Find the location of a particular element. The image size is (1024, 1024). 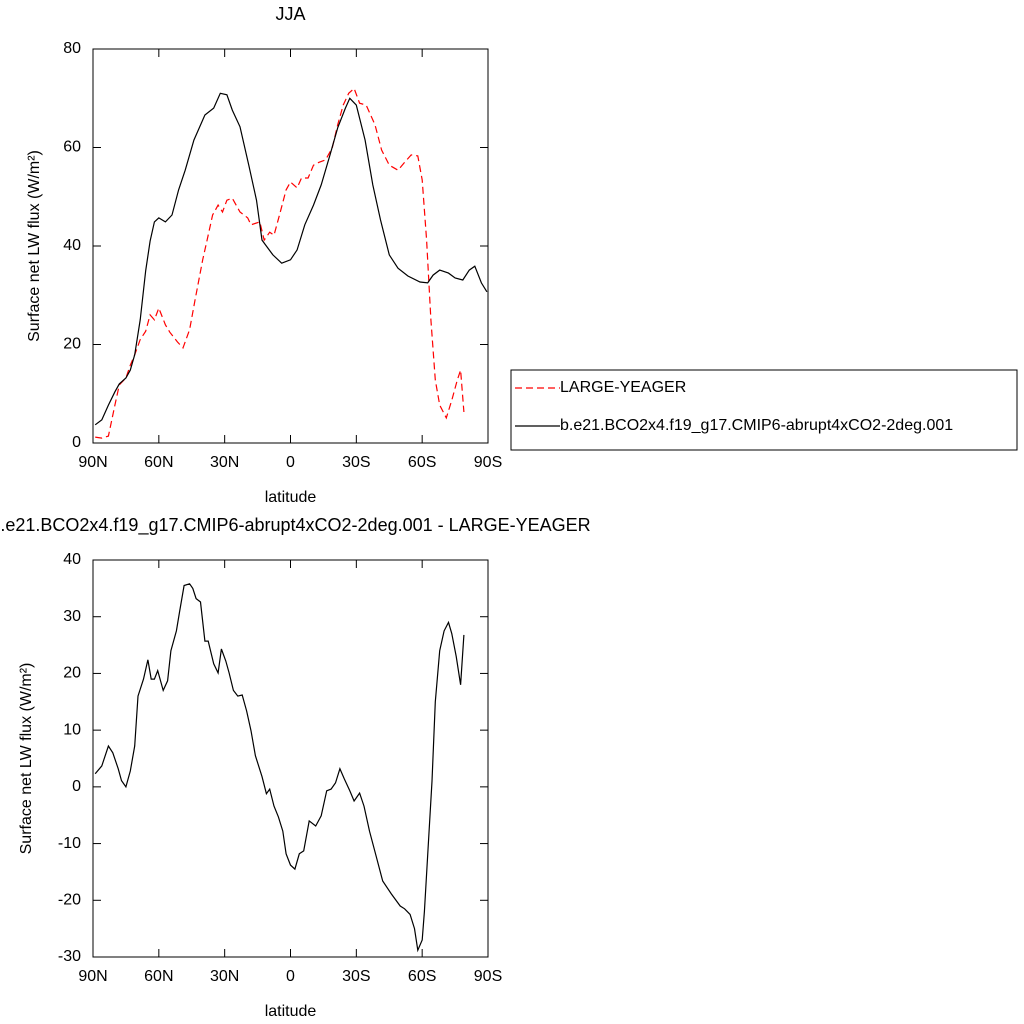

legend-box is located at coordinates (764, 410).